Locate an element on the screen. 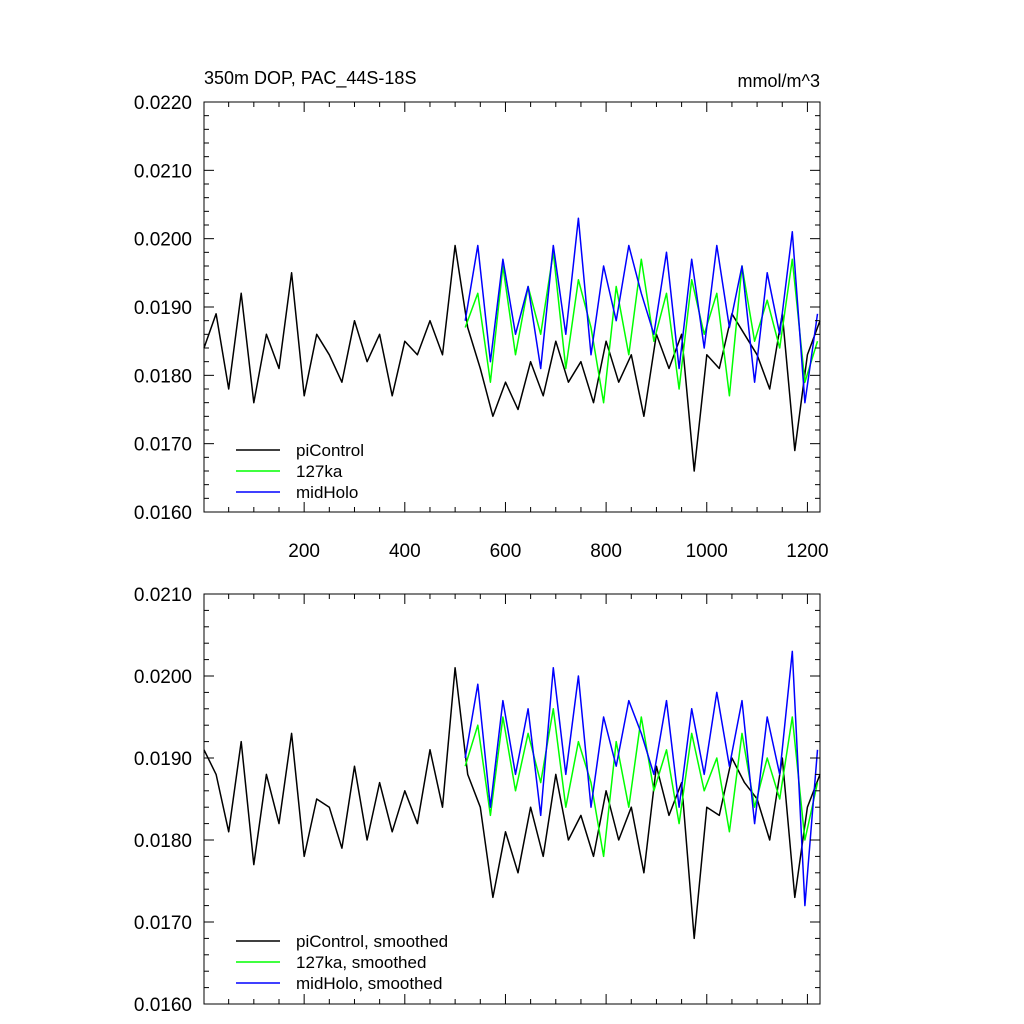  top-legend: piControl 127ka midHolo is located at coordinates (300, 471).